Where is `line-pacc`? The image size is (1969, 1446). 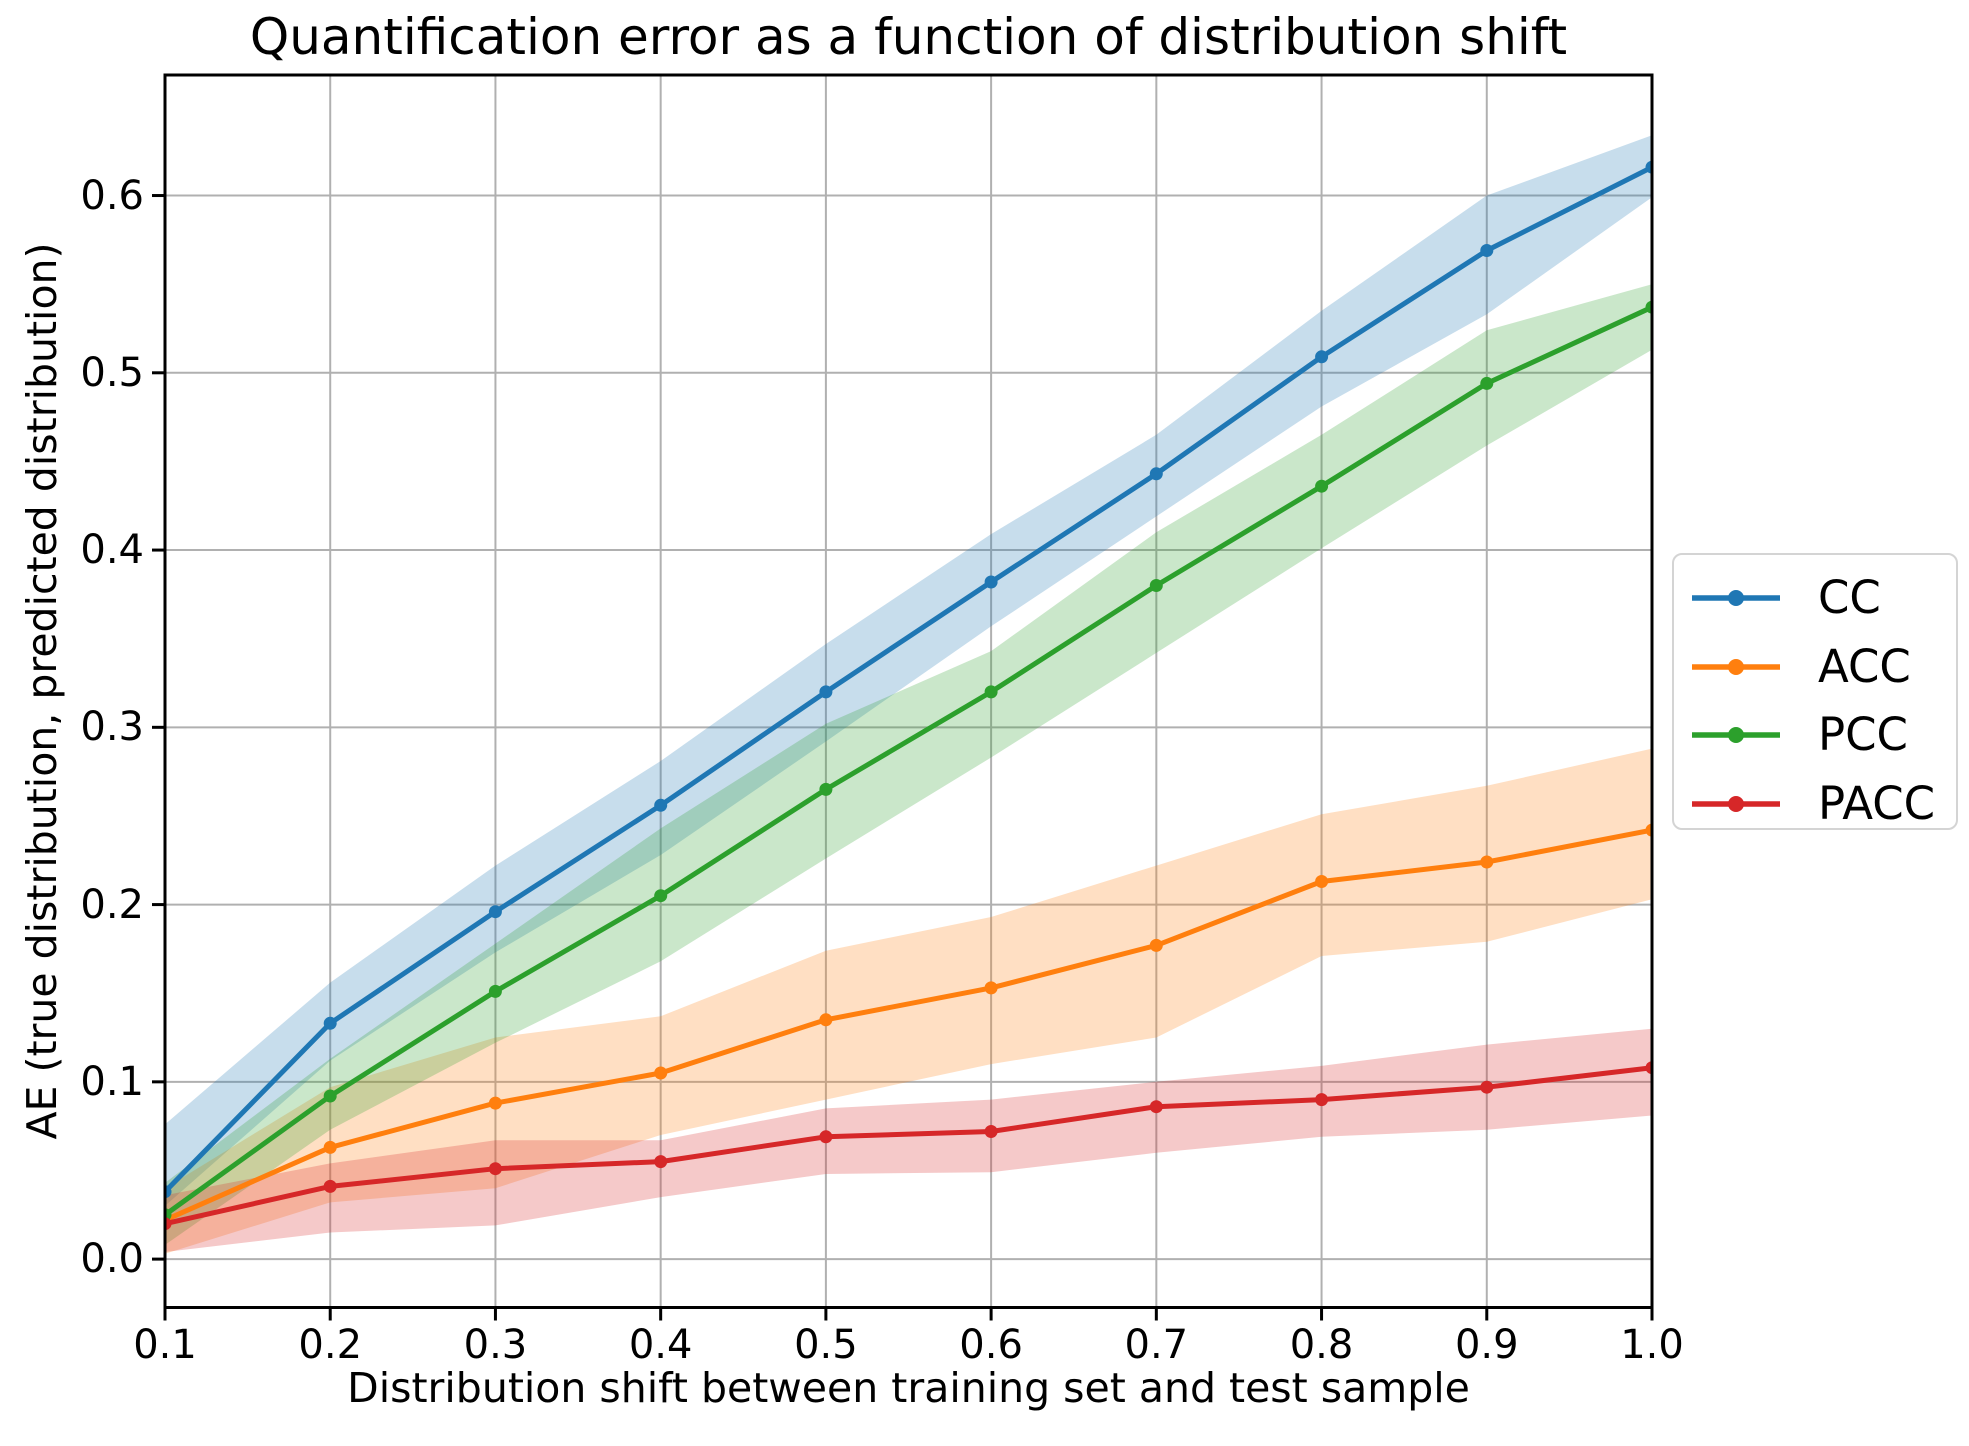 line-pacc is located at coordinates (908, 1146).